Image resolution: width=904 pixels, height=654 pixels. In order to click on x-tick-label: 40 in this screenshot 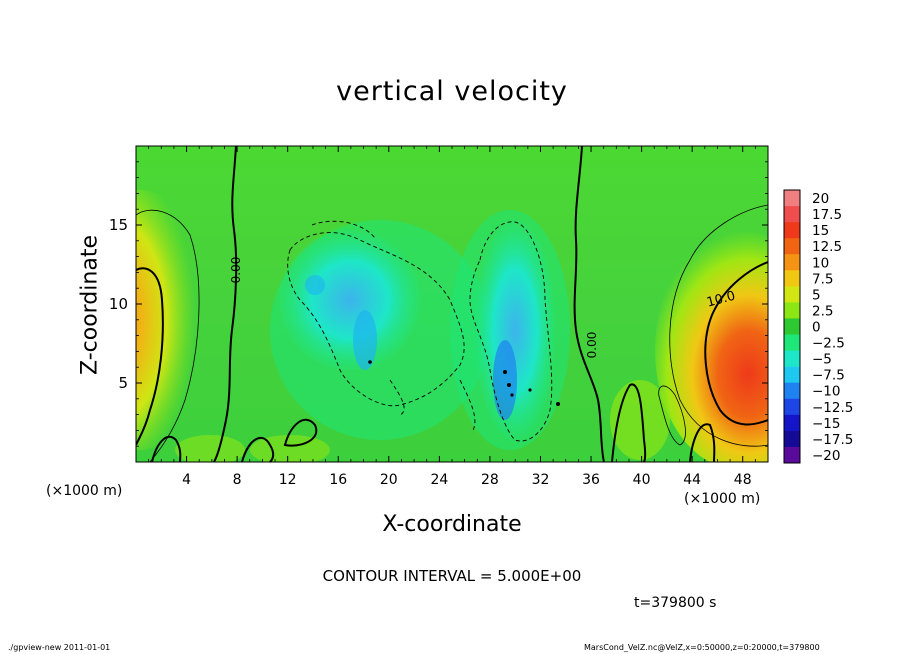, I will do `click(642, 480)`.